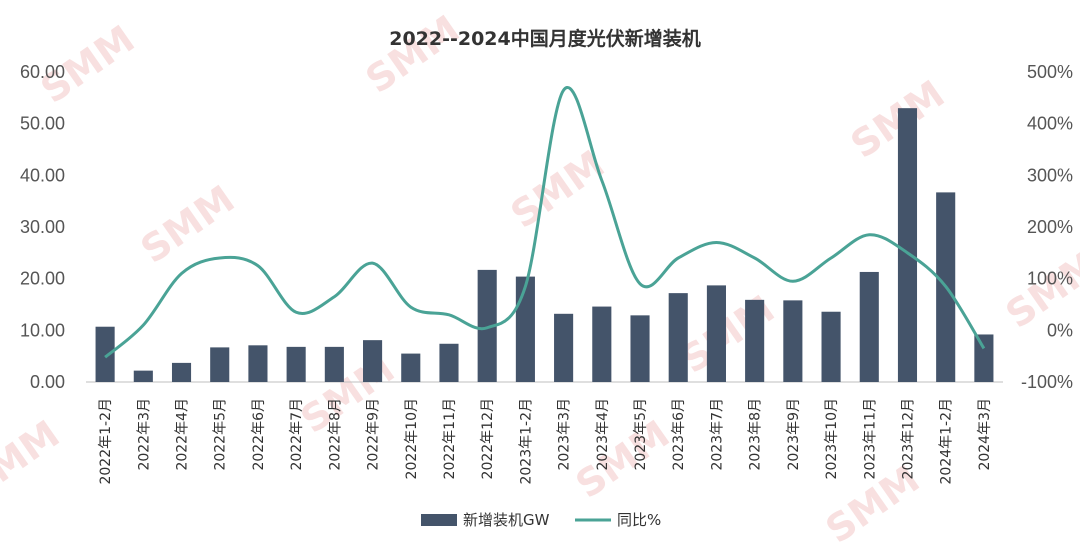 The width and height of the screenshot is (1080, 546). I want to click on left-axis: 0.00 10.00 20.00 30.00 40.00 50.00 60.00, so click(42, 227).